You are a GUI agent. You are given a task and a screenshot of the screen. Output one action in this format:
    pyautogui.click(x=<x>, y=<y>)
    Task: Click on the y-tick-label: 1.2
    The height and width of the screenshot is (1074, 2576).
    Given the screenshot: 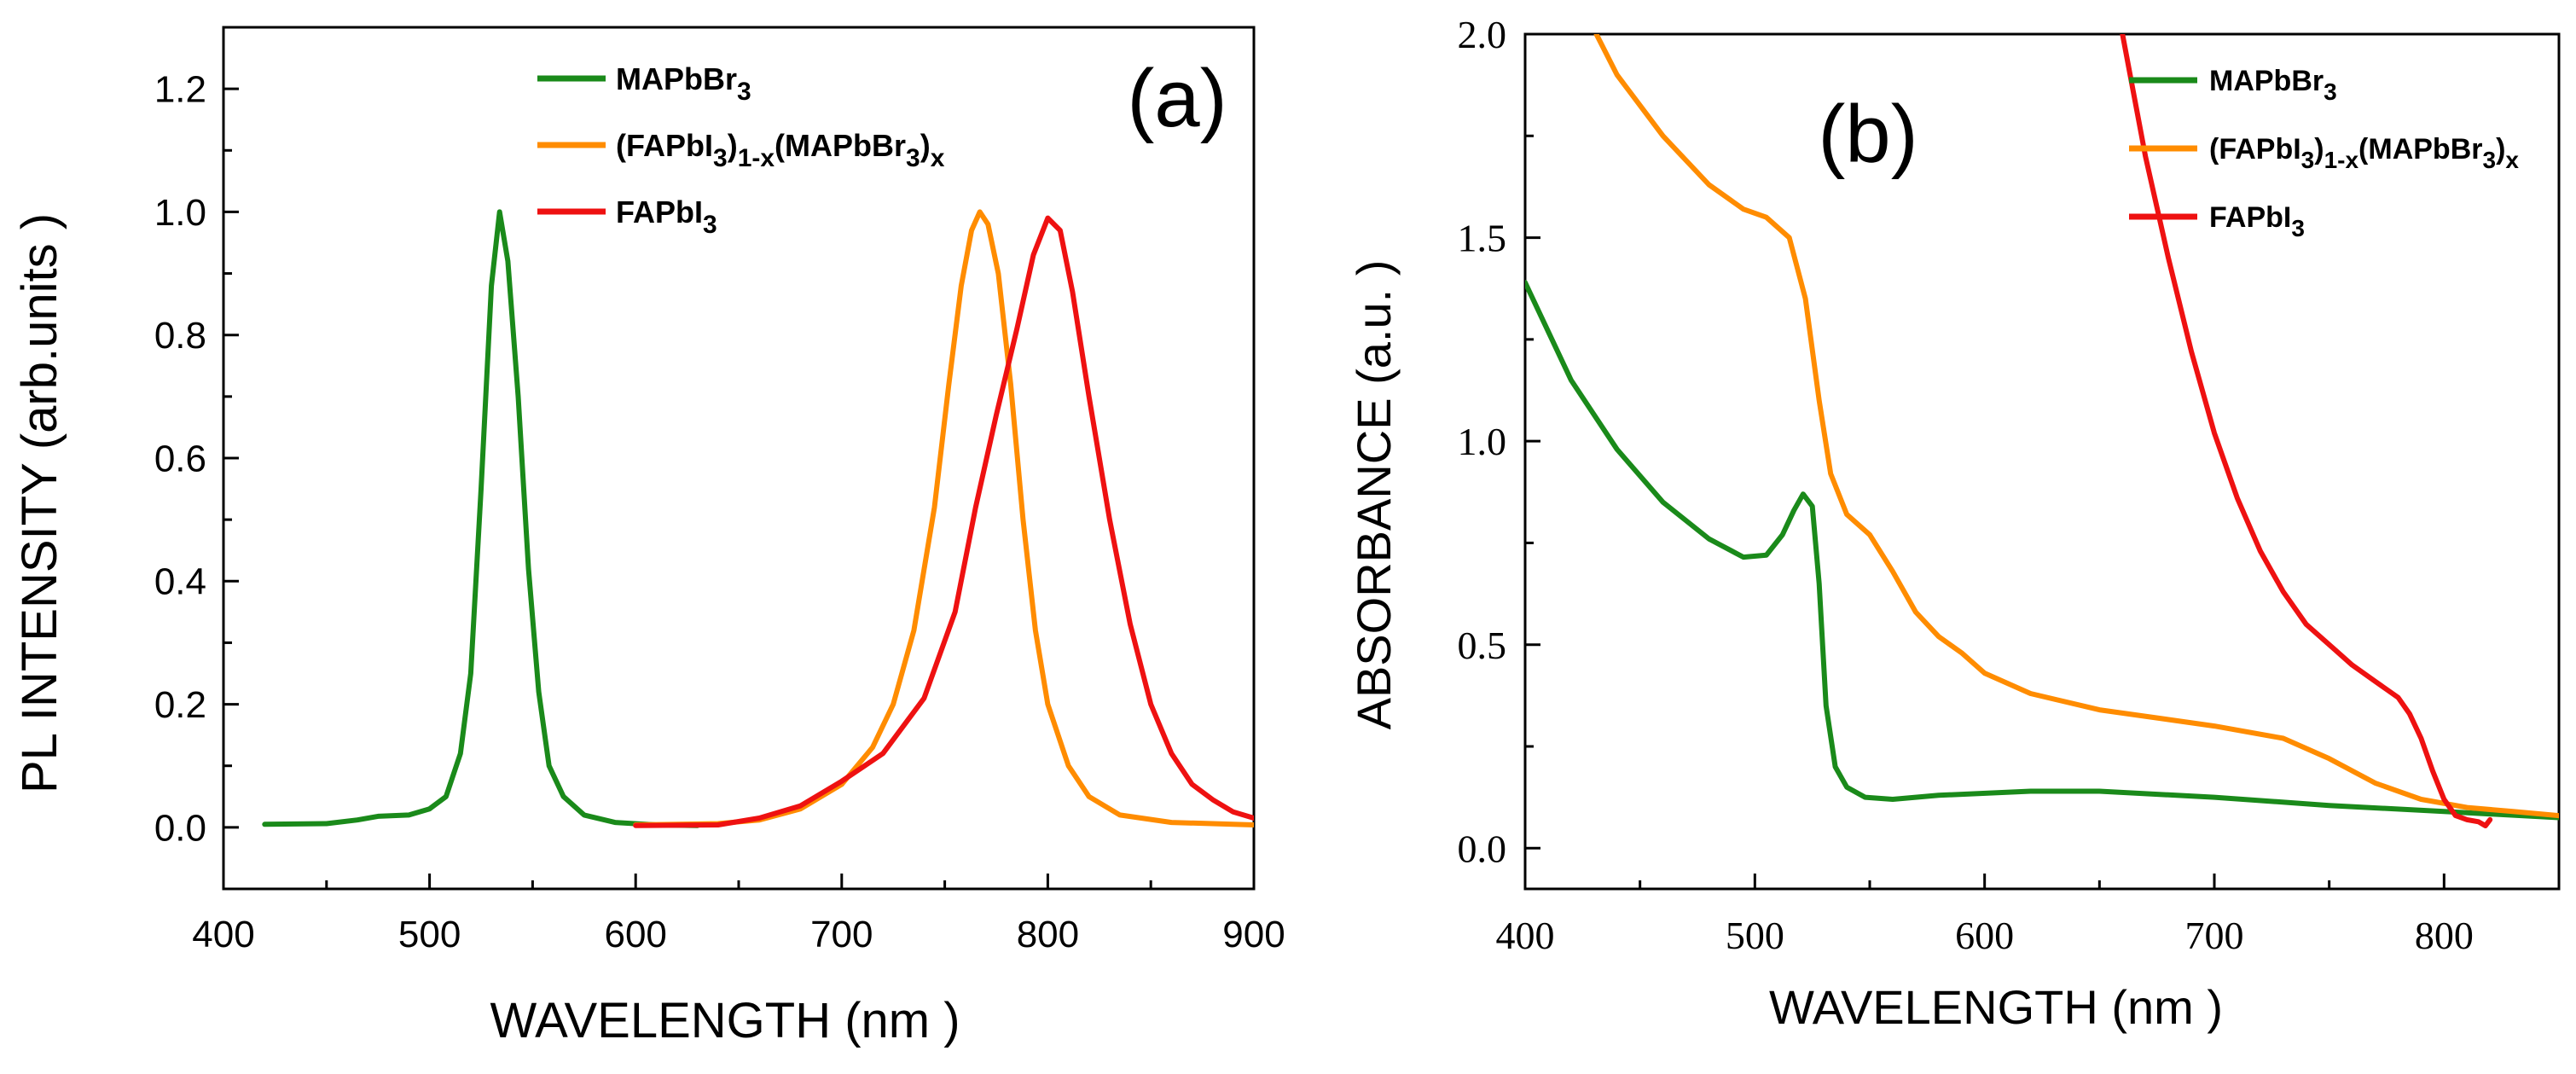 What is the action you would take?
    pyautogui.click(x=180, y=90)
    